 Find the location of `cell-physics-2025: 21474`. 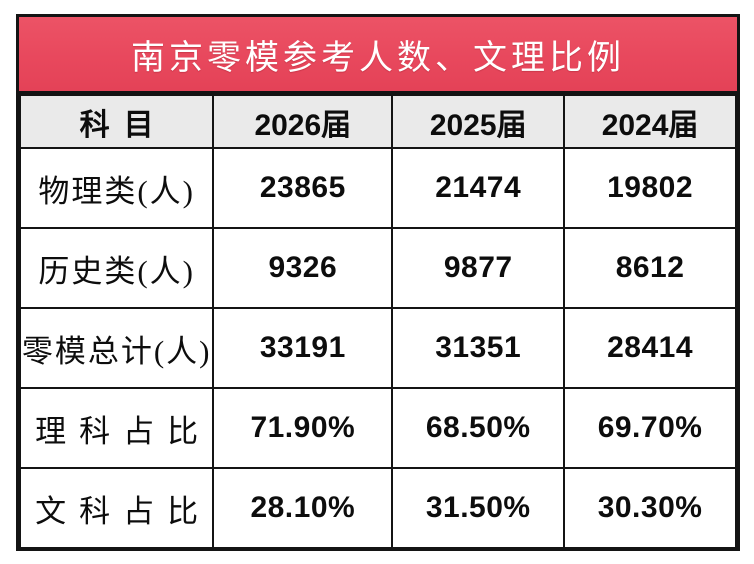

cell-physics-2025: 21474 is located at coordinates (478, 188).